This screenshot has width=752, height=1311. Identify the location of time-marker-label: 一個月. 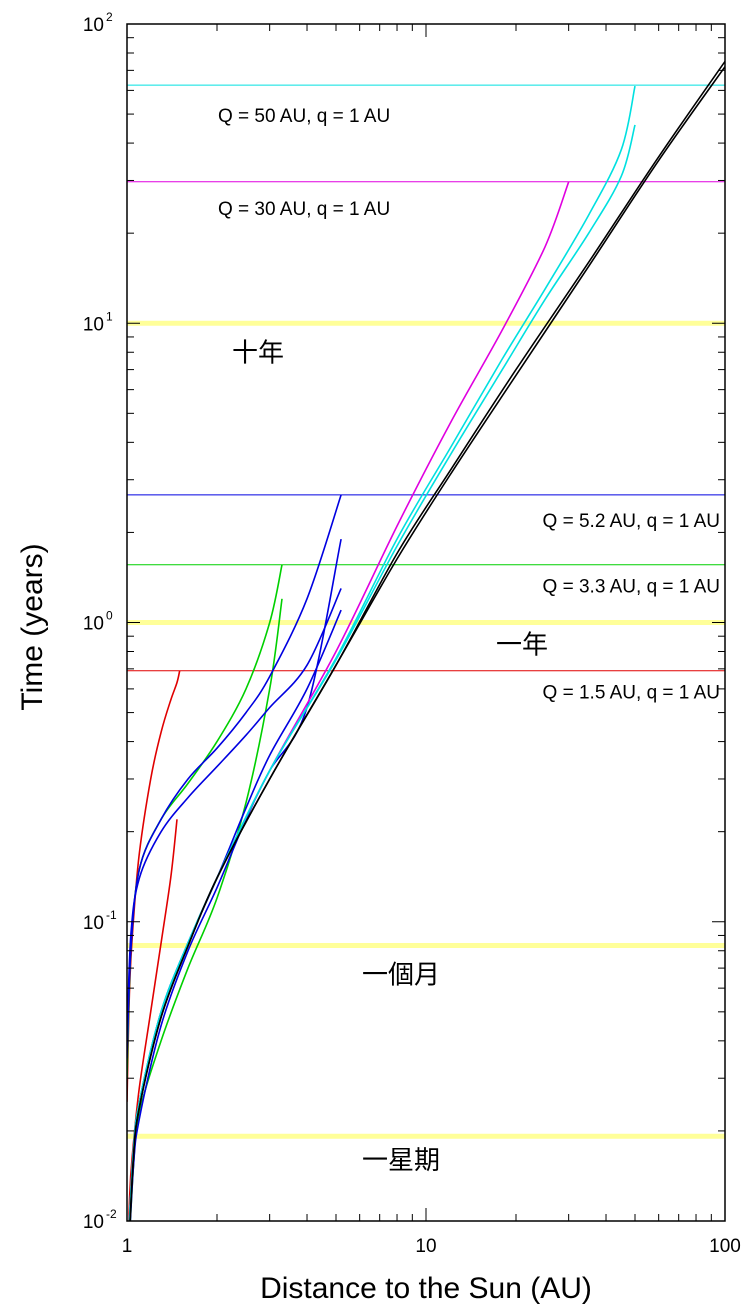
(401, 975).